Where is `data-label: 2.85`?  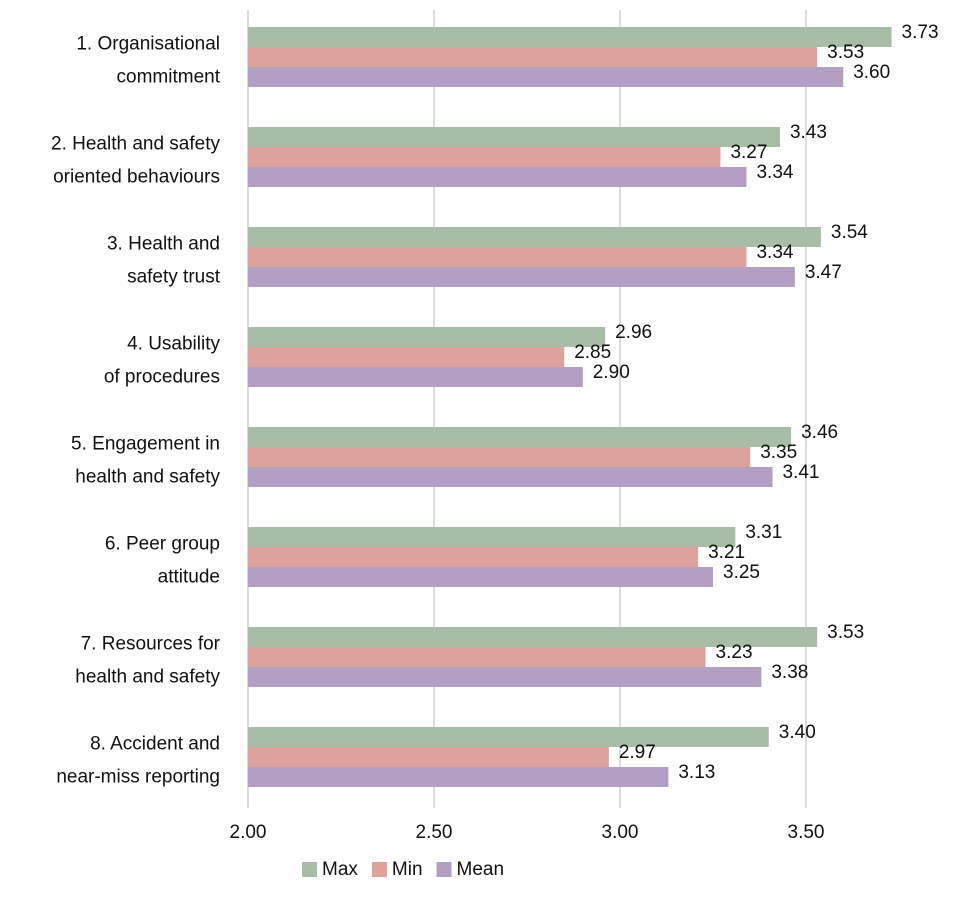
data-label: 2.85 is located at coordinates (592, 352).